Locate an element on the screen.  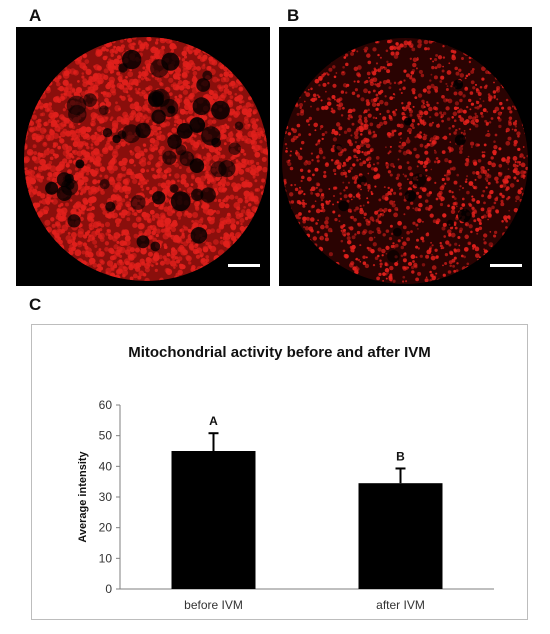
y-tick-label: 10 is located at coordinates (106, 558).